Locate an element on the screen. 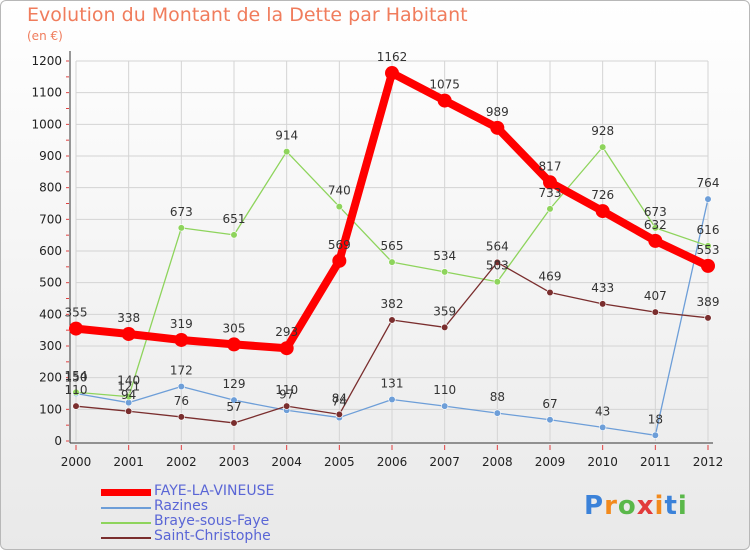 This screenshot has height=550, width=750. data-label: 131 is located at coordinates (392, 384).